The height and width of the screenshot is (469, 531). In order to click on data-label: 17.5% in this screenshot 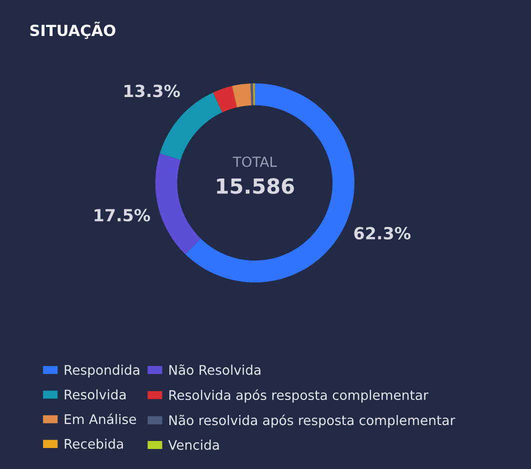, I will do `click(122, 215)`.